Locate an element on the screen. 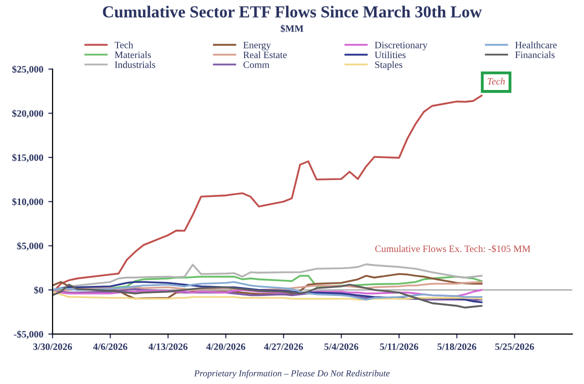 This screenshot has width=584, height=384. legend-label: Financials is located at coordinates (535, 54).